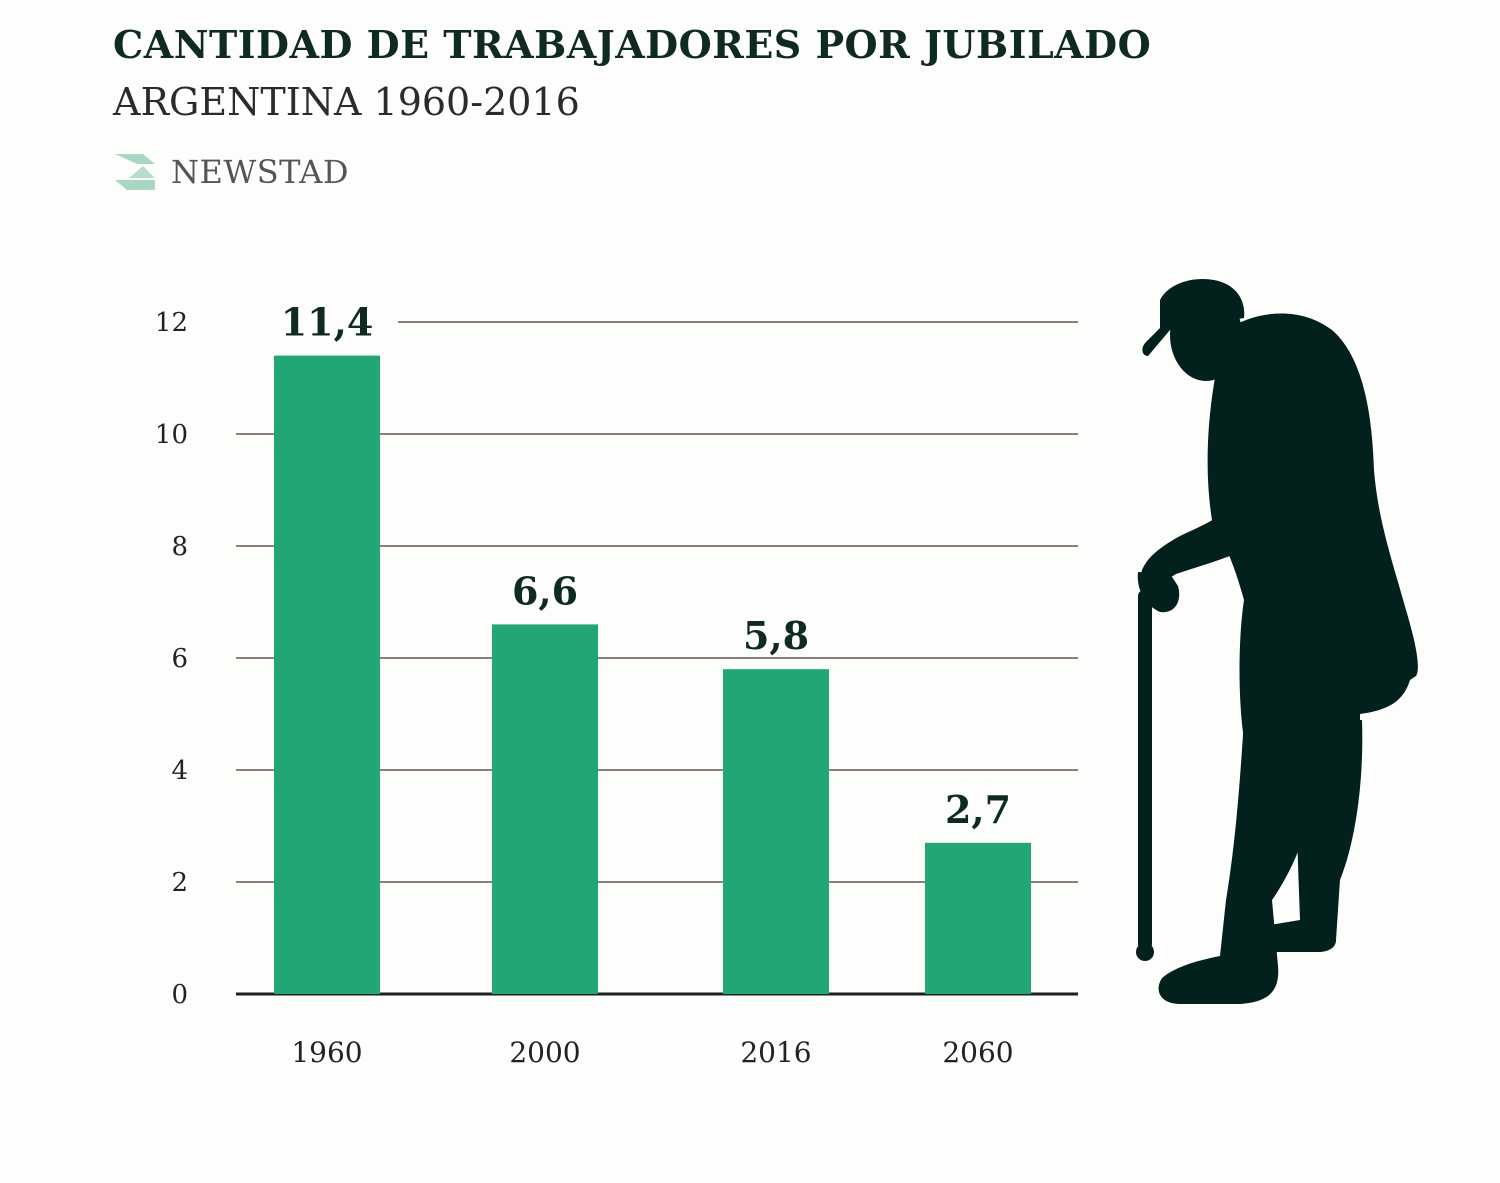 This screenshot has height=1183, width=1500. I want to click on x-category-label: 2000, so click(544, 1052).